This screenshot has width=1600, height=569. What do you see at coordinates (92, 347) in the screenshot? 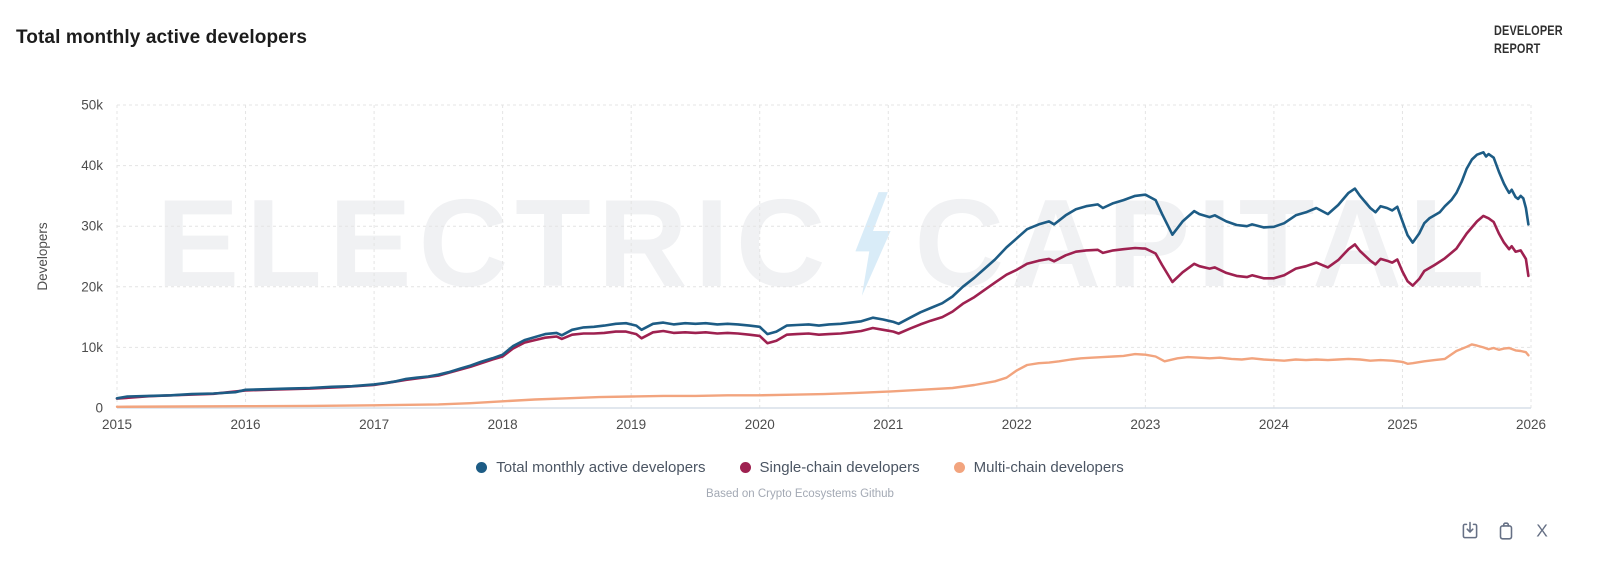
I see `y-axis-tick-label: 10k` at bounding box center [92, 347].